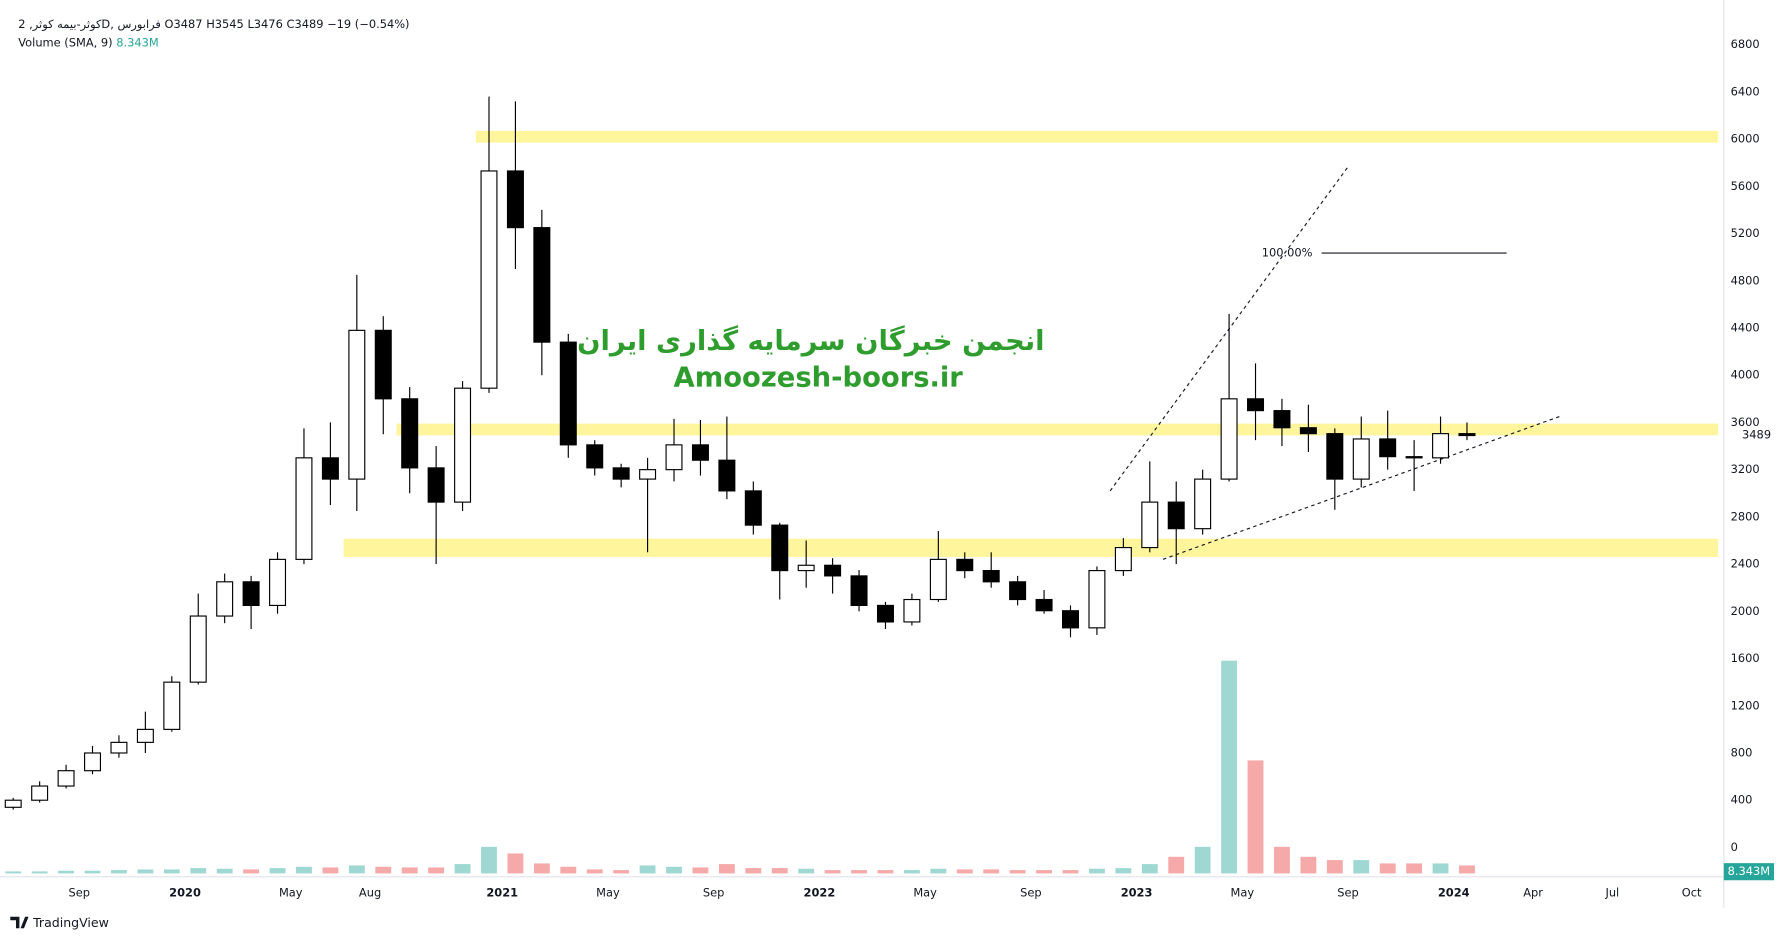 This screenshot has height=942, width=1790. What do you see at coordinates (1745, 705) in the screenshot?
I see `y-tick-label: 1200` at bounding box center [1745, 705].